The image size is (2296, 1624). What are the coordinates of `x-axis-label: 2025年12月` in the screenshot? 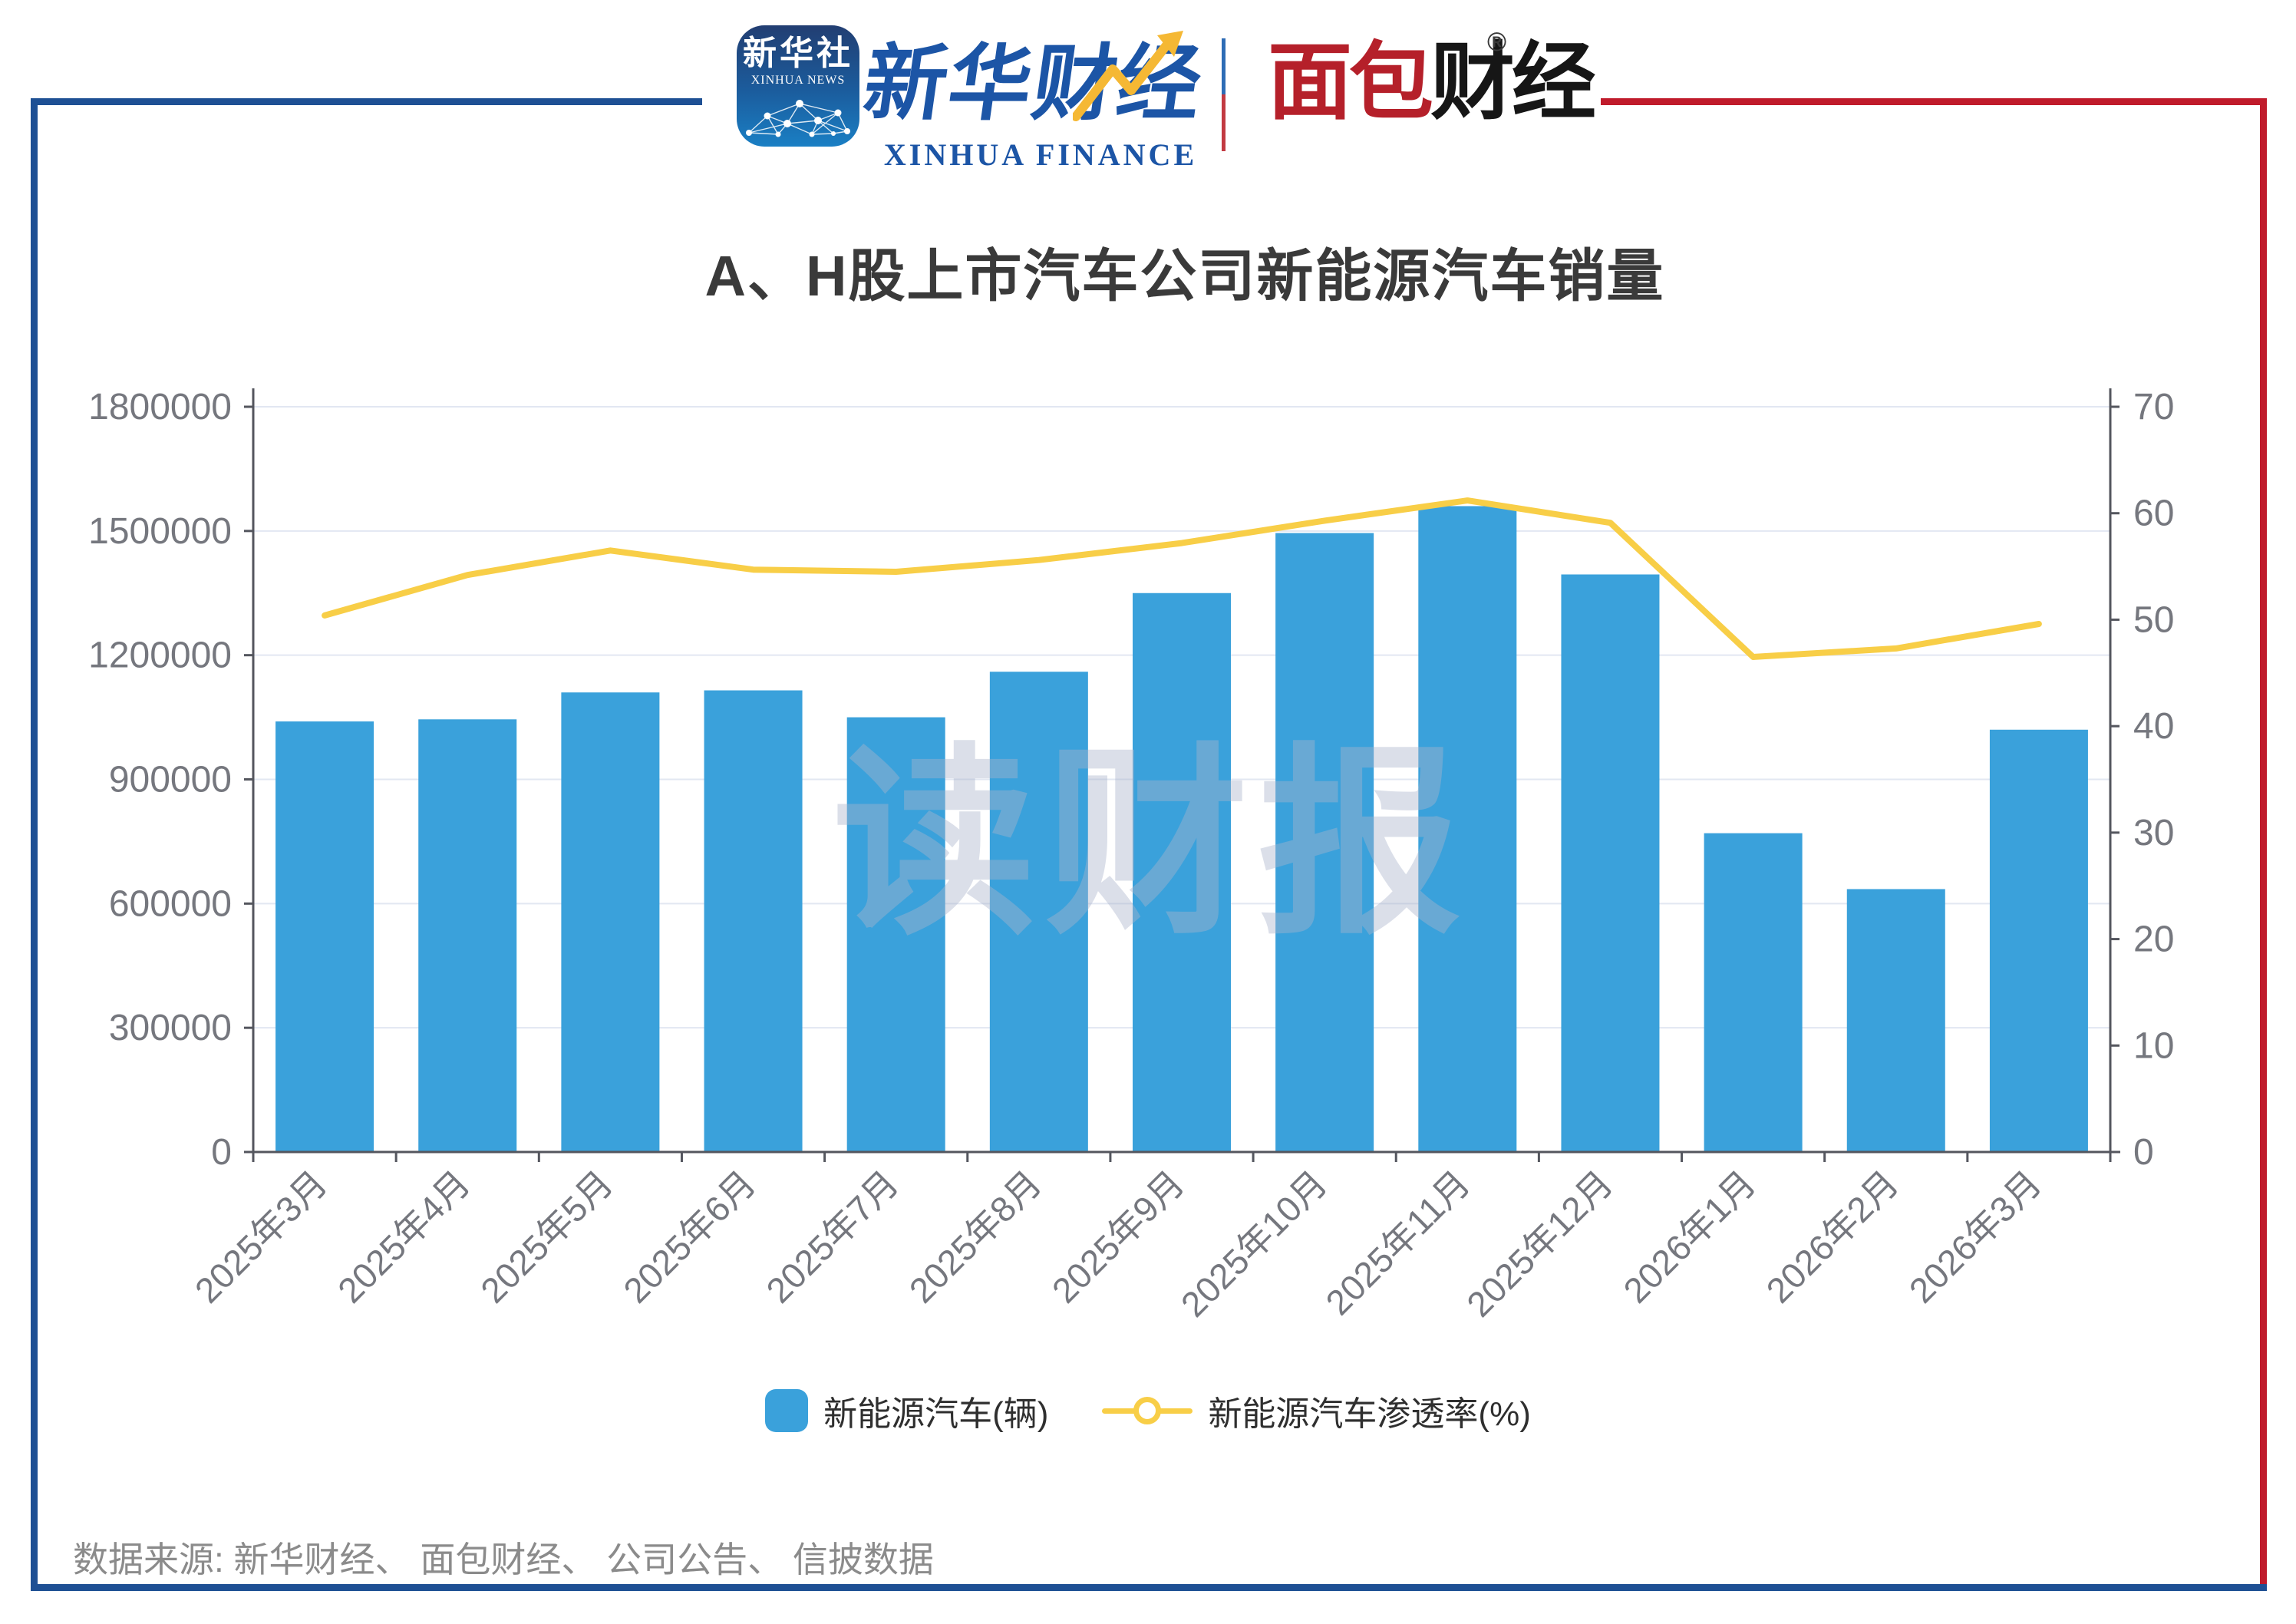 It's located at (1539, 1243).